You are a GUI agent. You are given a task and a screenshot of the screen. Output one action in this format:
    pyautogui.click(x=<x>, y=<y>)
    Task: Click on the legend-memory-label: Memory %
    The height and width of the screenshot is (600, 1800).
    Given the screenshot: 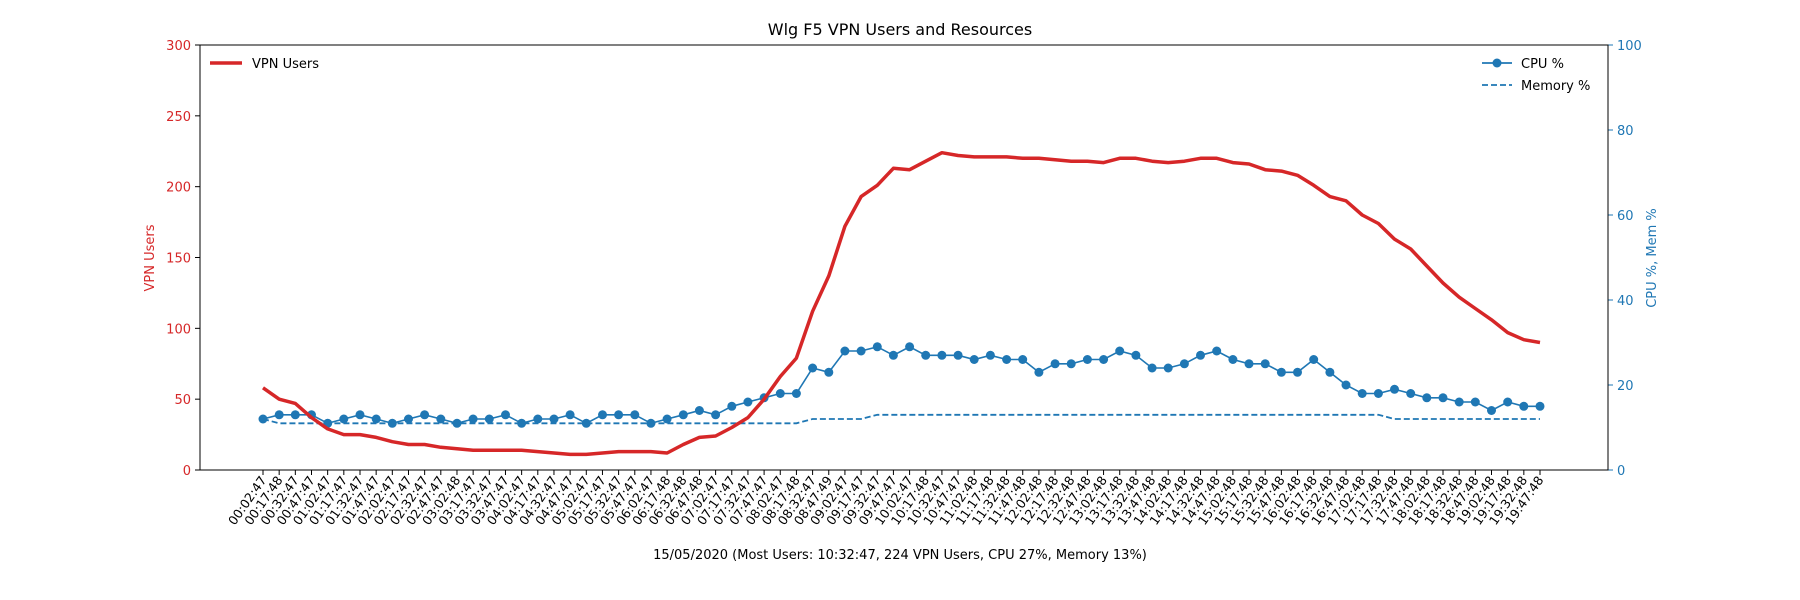 What is the action you would take?
    pyautogui.click(x=1555, y=86)
    